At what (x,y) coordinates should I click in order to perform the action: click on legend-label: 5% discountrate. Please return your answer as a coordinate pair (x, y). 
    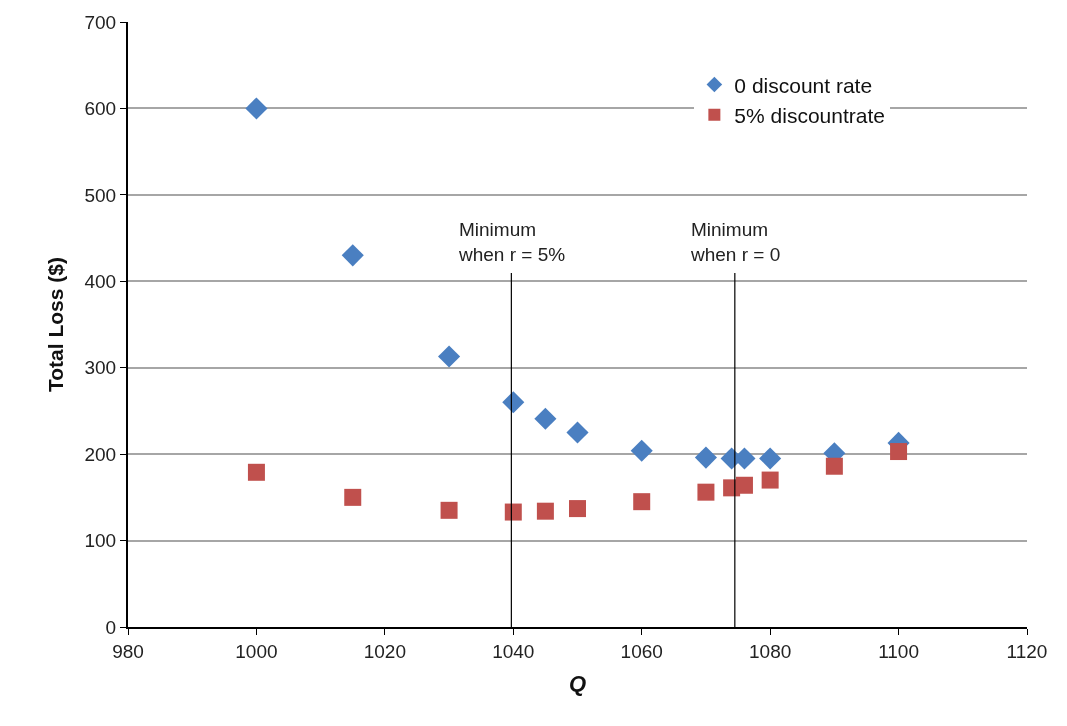
    Looking at the image, I should click on (809, 115).